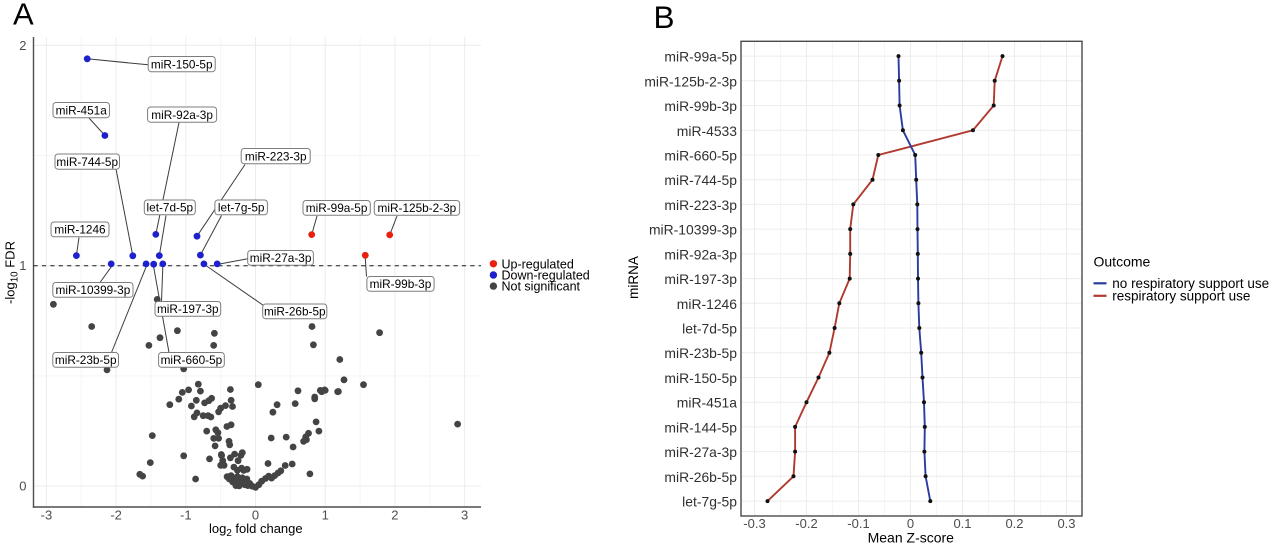  What do you see at coordinates (12, 272) in the screenshot?
I see `svg-text: -log10 FDR` at bounding box center [12, 272].